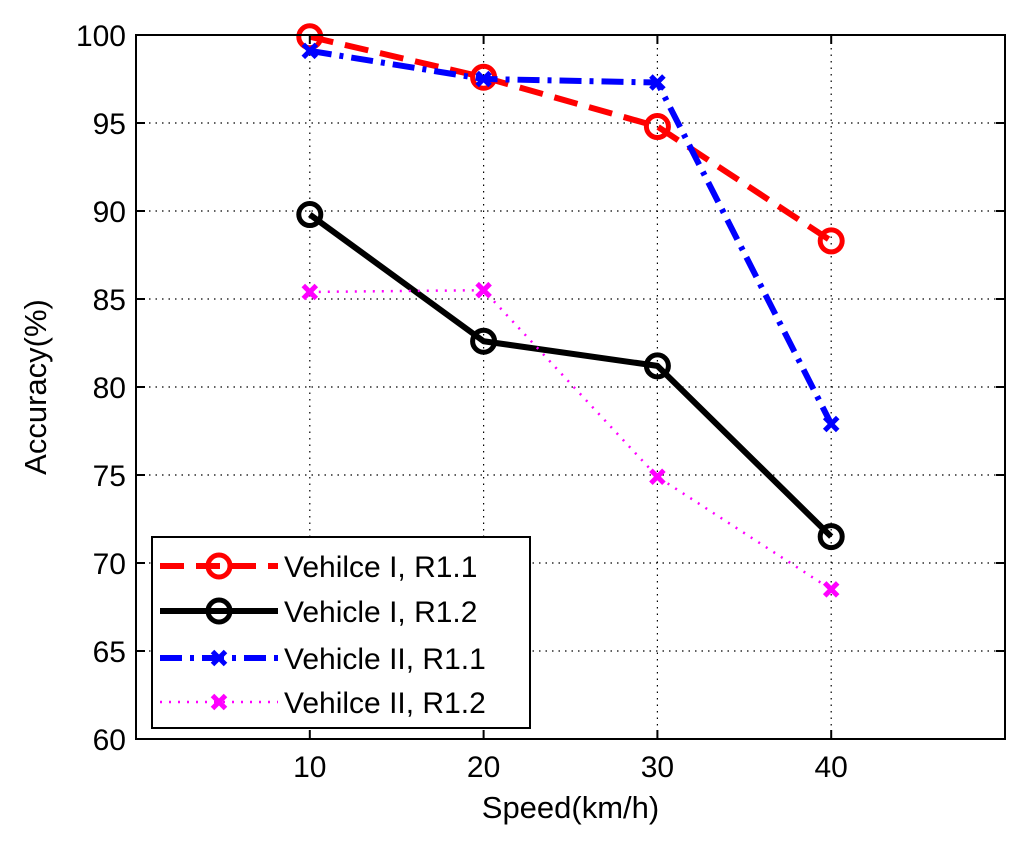  Describe the element at coordinates (109, 564) in the screenshot. I see `y-tick-label: 70` at that location.